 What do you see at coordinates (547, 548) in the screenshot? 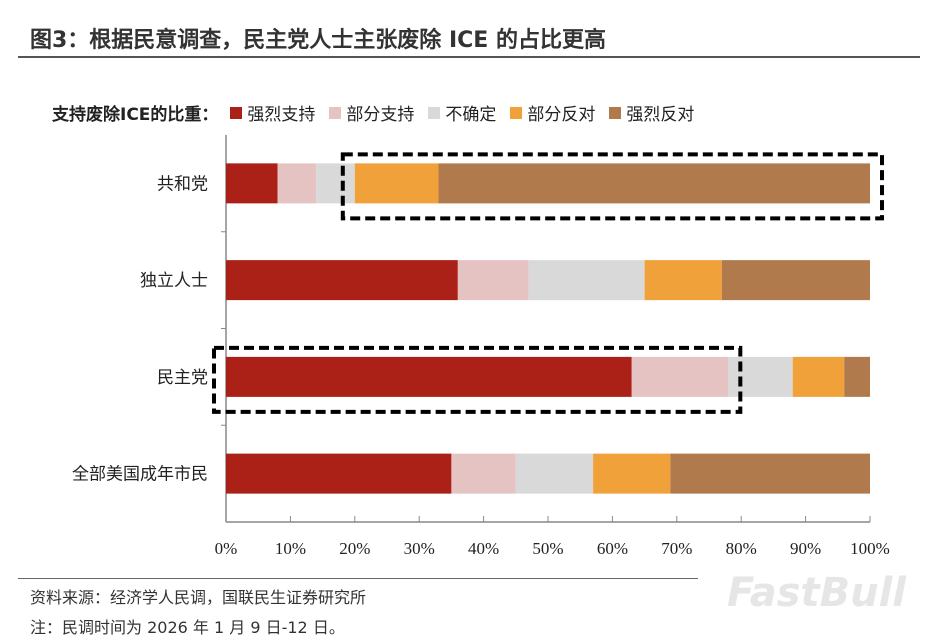
I see `x-tick-label: 50%` at bounding box center [547, 548].